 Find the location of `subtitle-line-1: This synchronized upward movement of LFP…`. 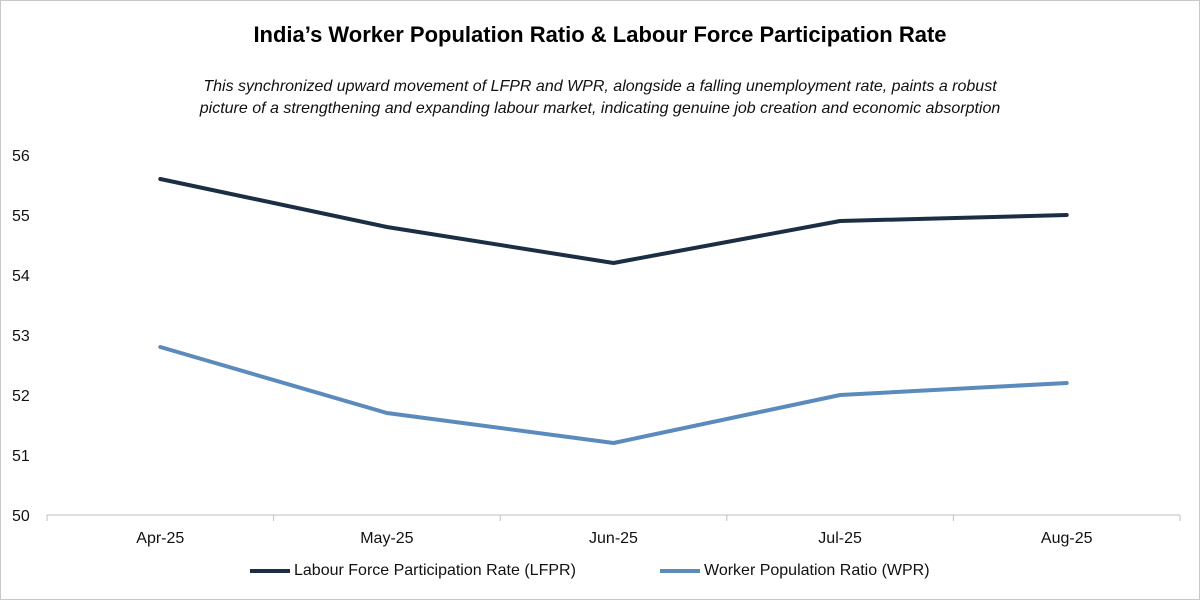

subtitle-line-1: This synchronized upward movement of LFP… is located at coordinates (600, 86).